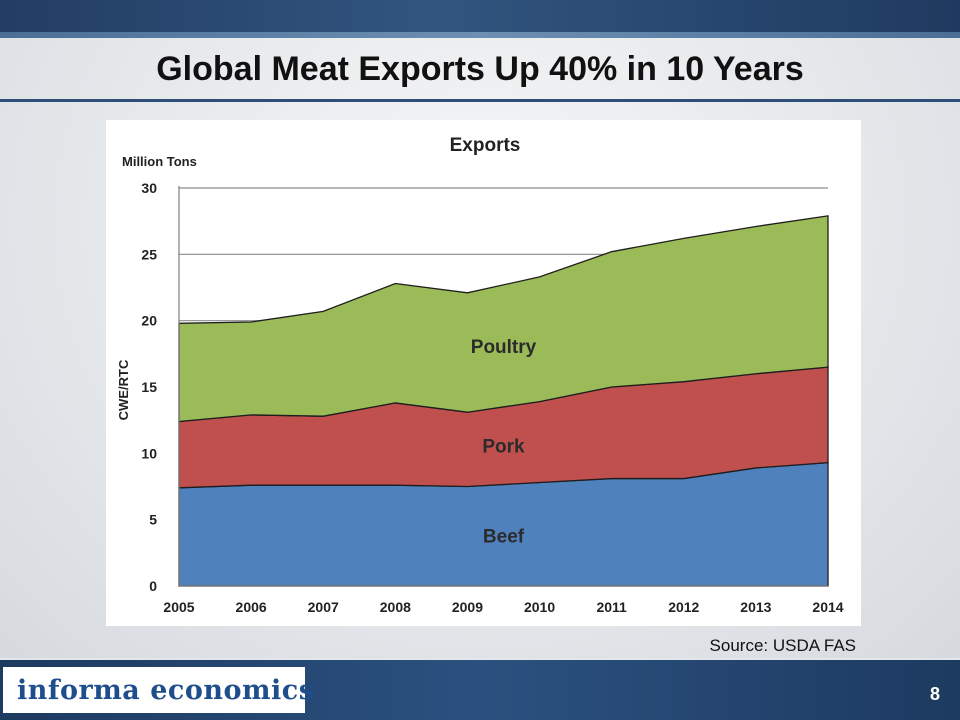  What do you see at coordinates (827, 607) in the screenshot?
I see `x-tick-label: 2014` at bounding box center [827, 607].